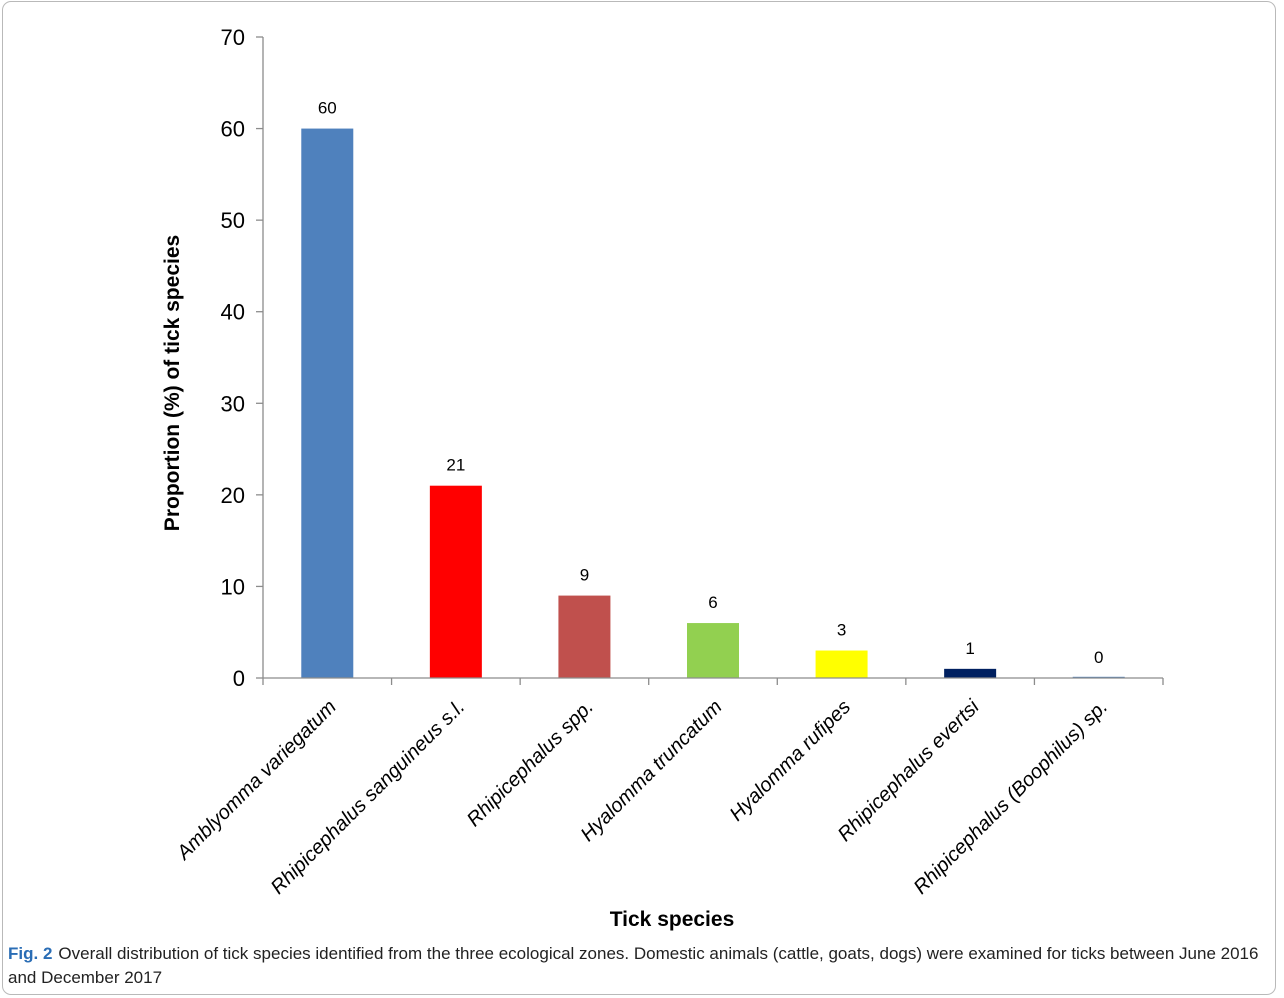  I want to click on x-category-label: Hyalomma truncatum, so click(652, 771).